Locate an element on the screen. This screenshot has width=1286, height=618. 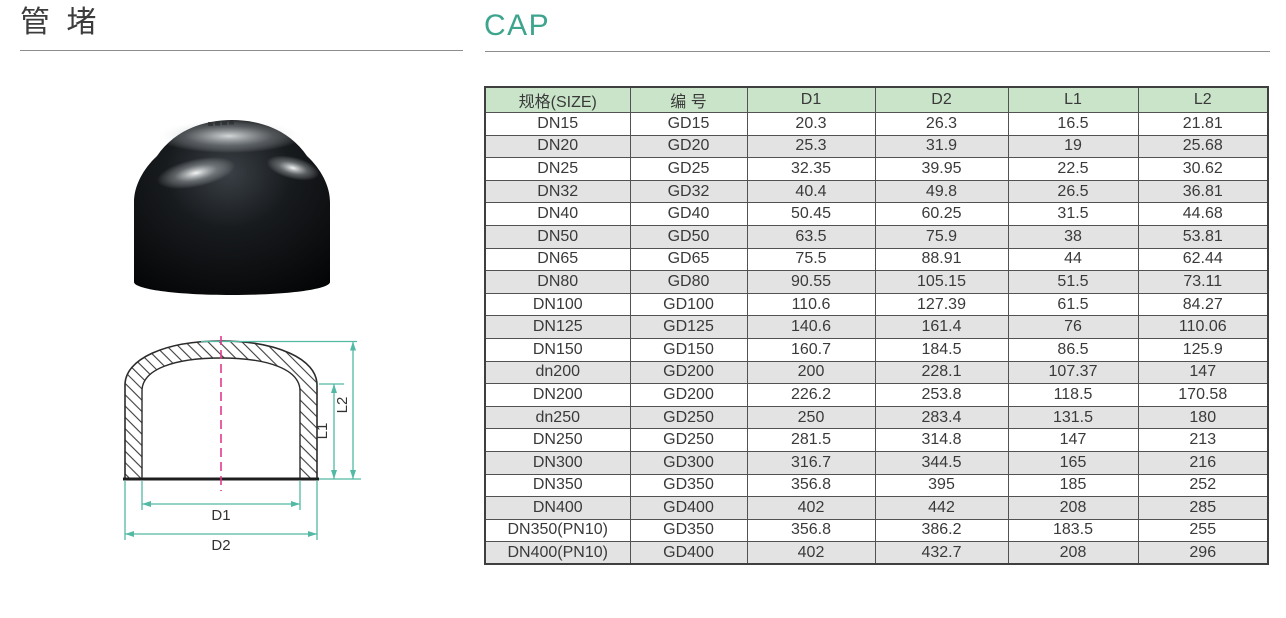
table-cell: 107.37 is located at coordinates (1073, 372).